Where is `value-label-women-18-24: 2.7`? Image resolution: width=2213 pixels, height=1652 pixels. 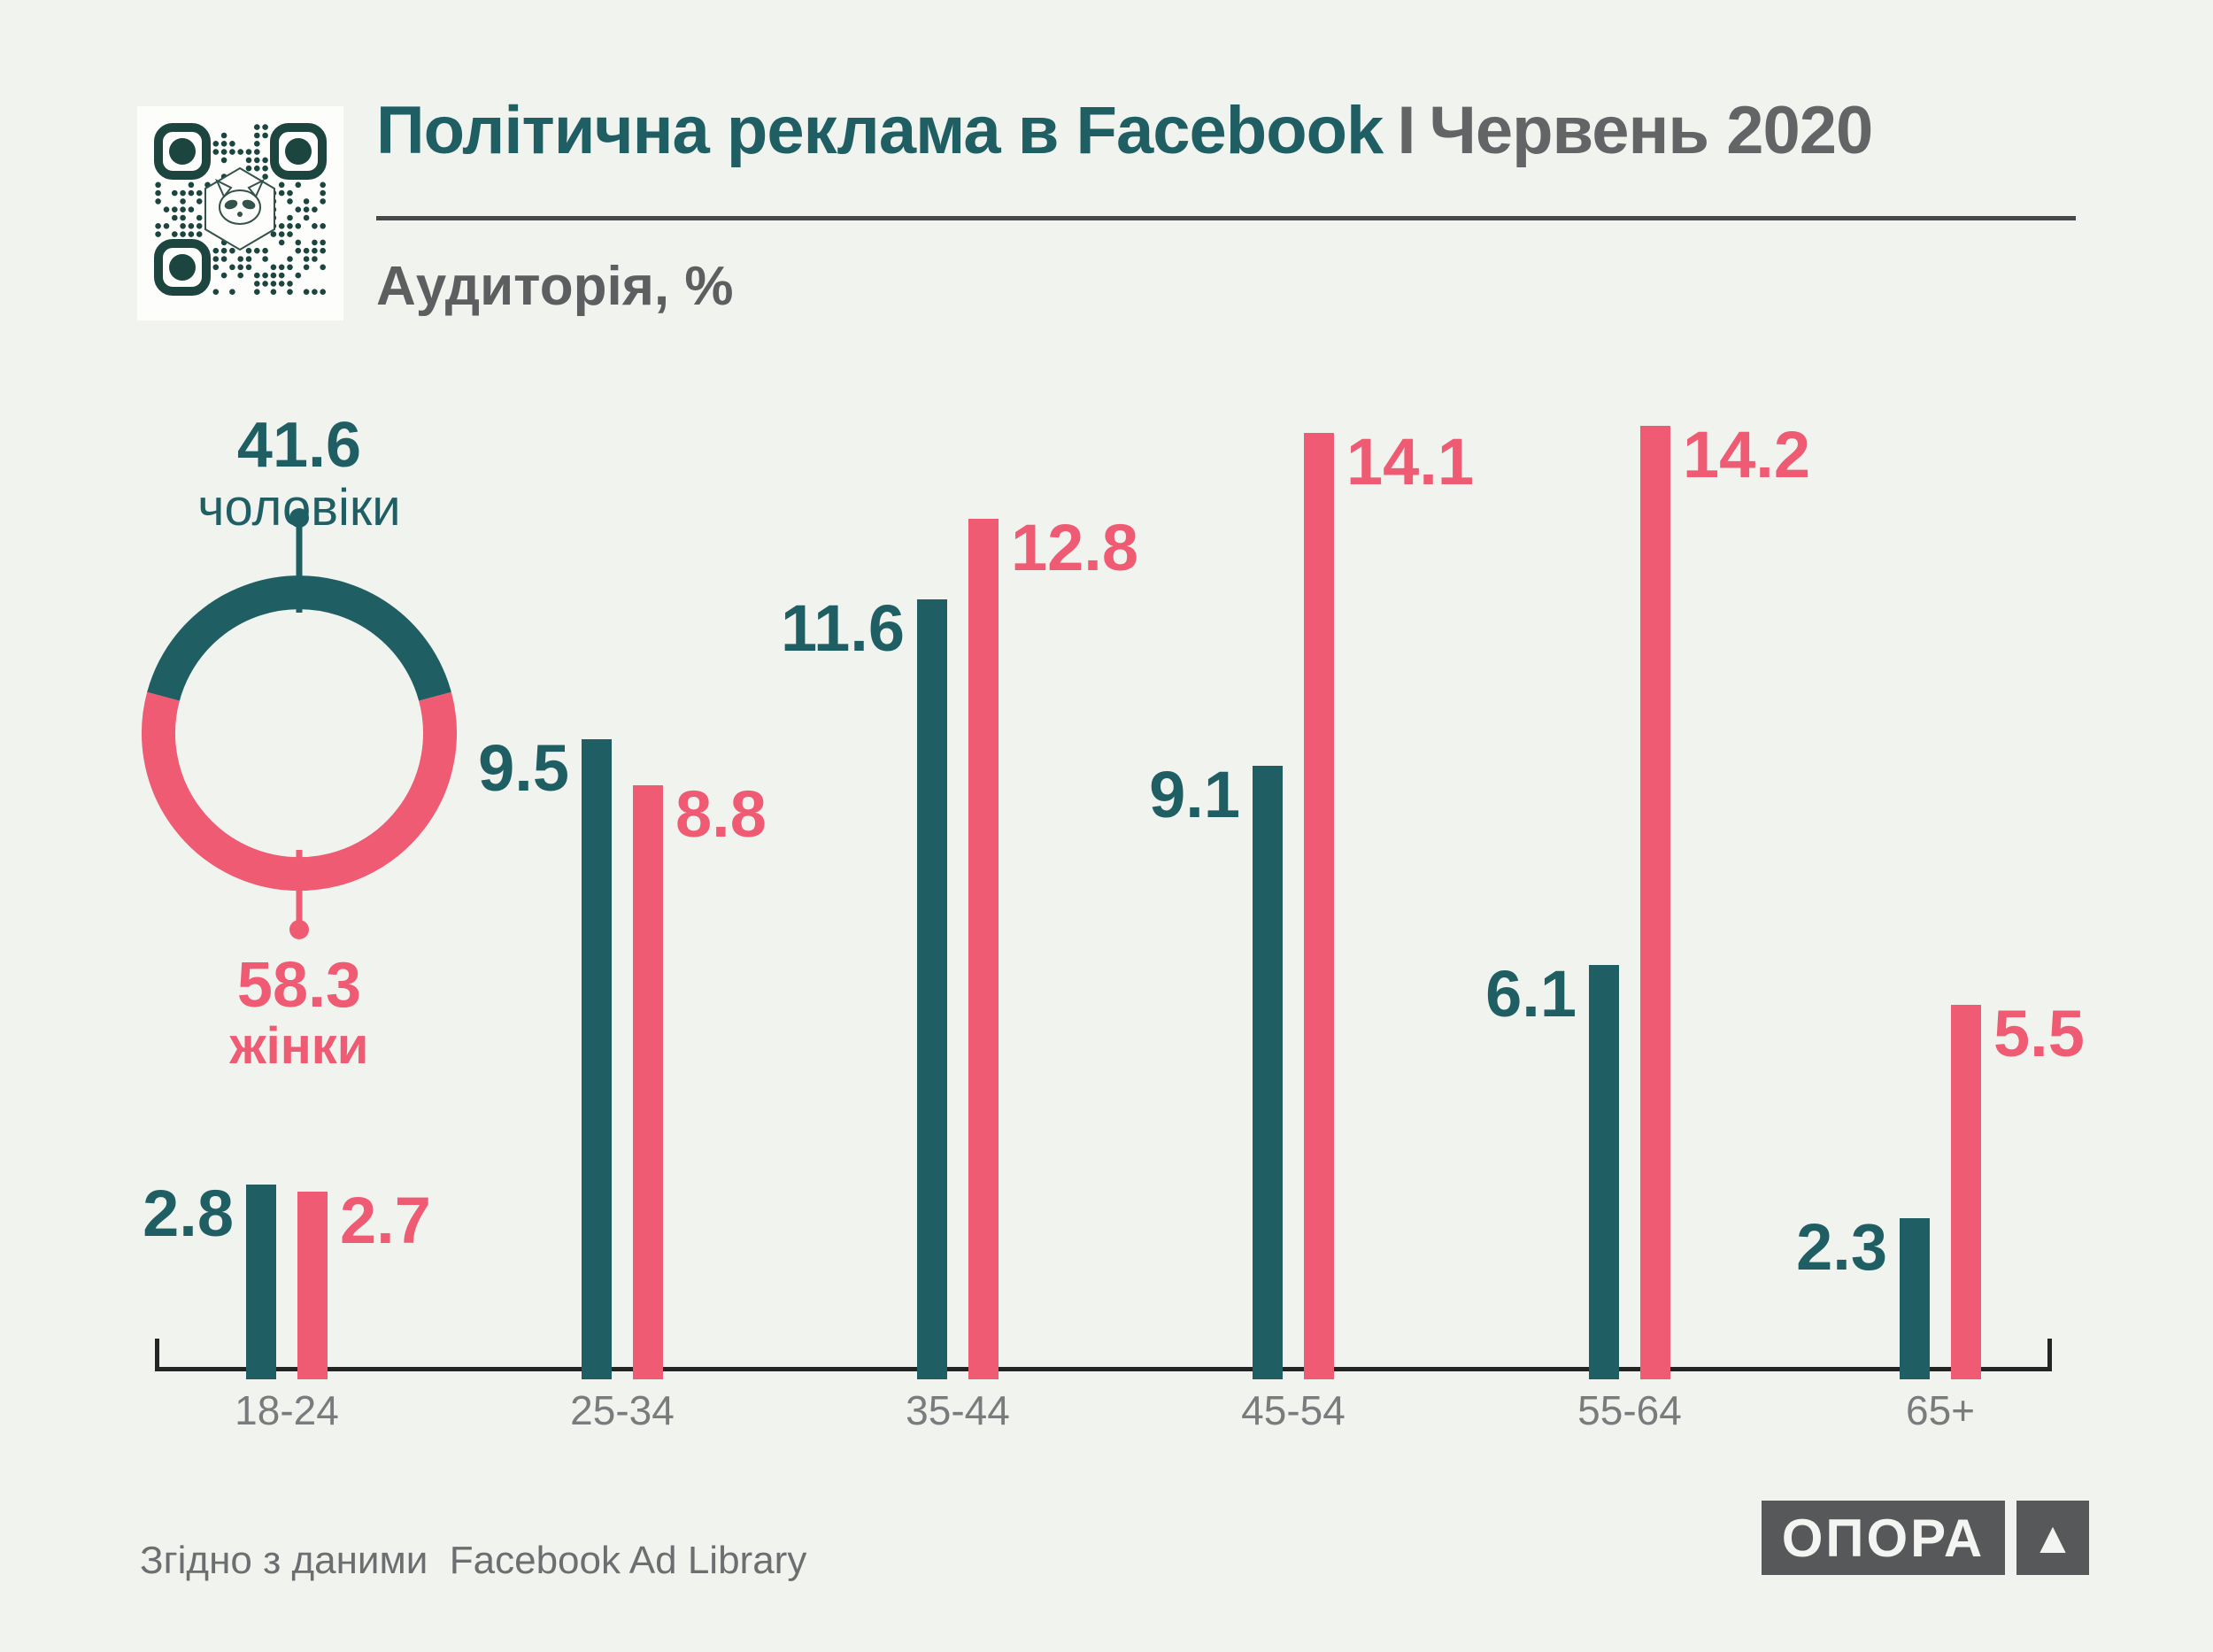 value-label-women-18-24: 2.7 is located at coordinates (385, 1220).